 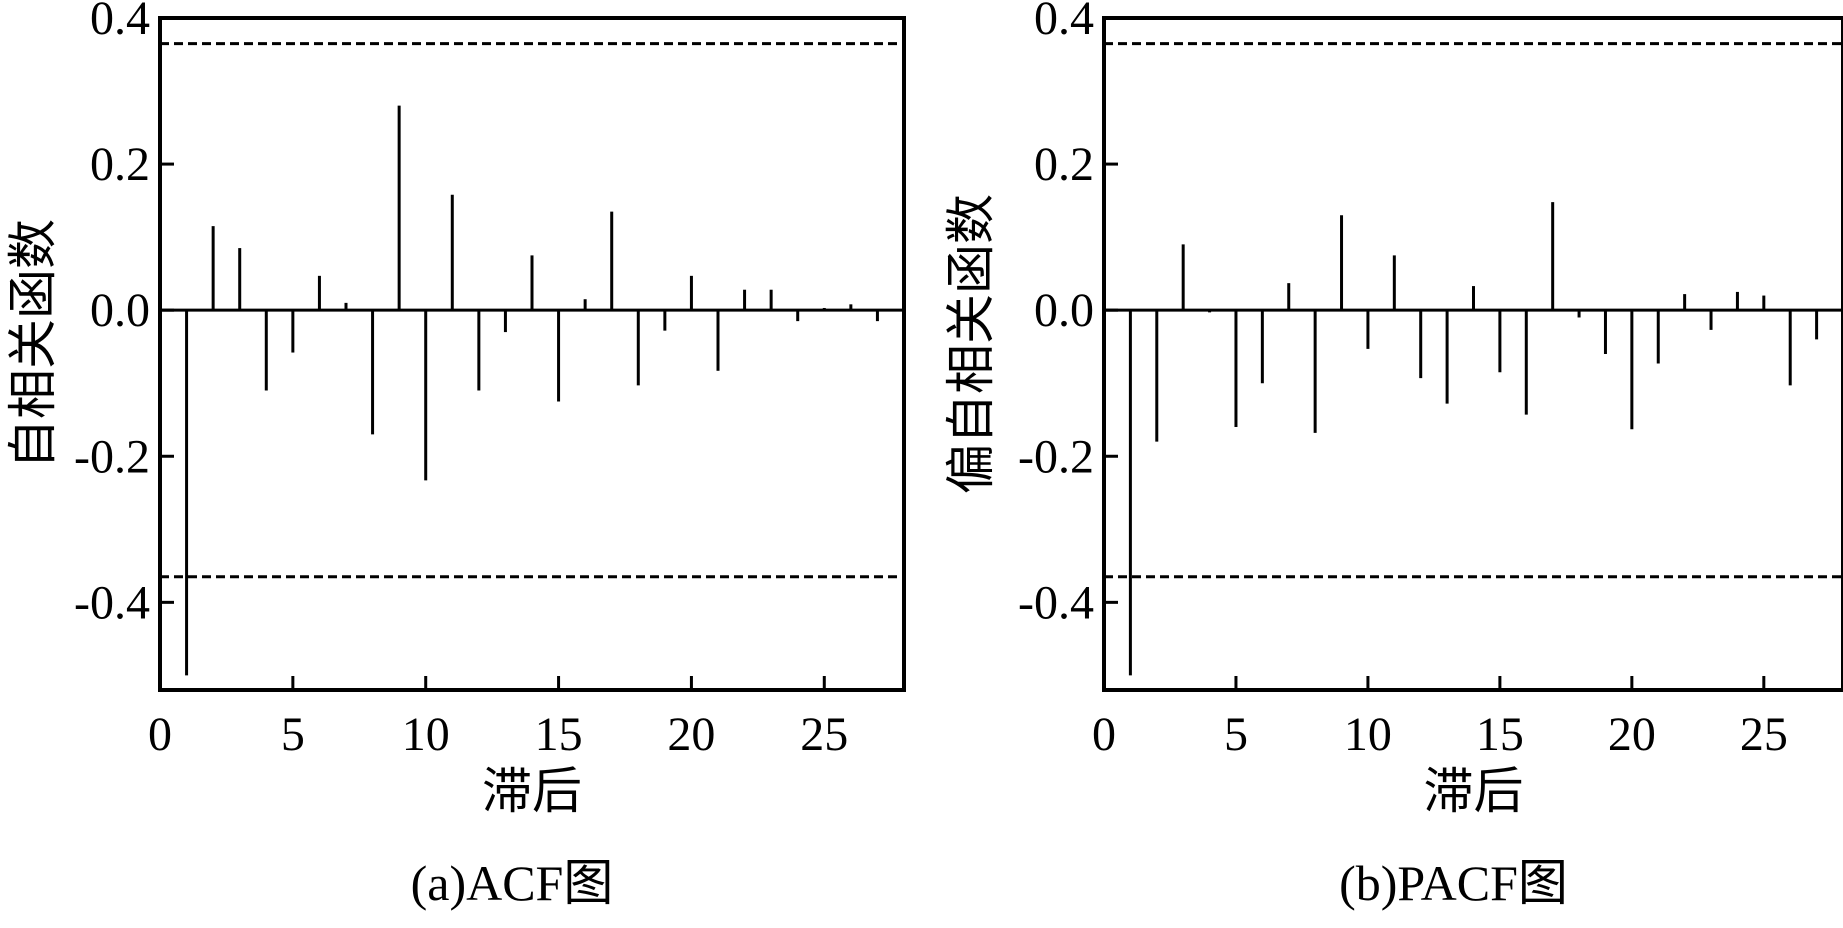 I want to click on pacf-x-tick-label: 15, so click(x=1500, y=734).